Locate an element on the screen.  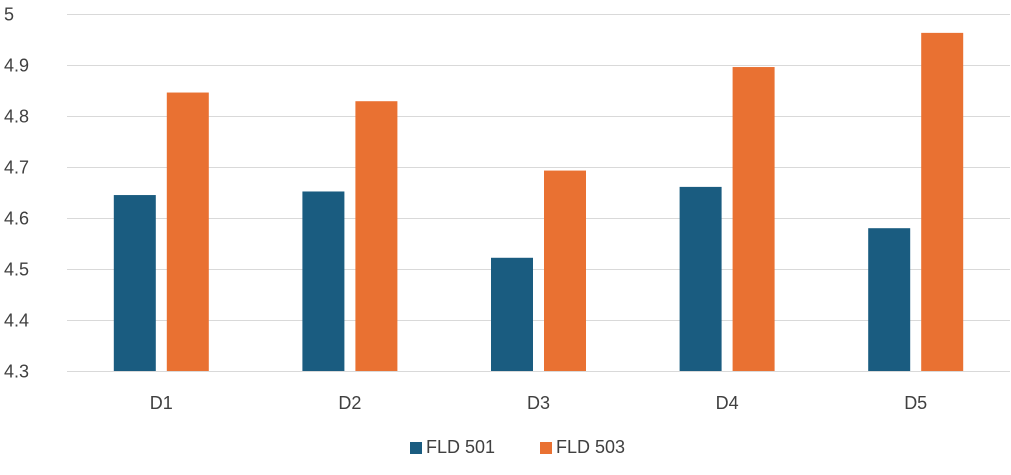
bar-fld-503-d1 is located at coordinates (187, 231).